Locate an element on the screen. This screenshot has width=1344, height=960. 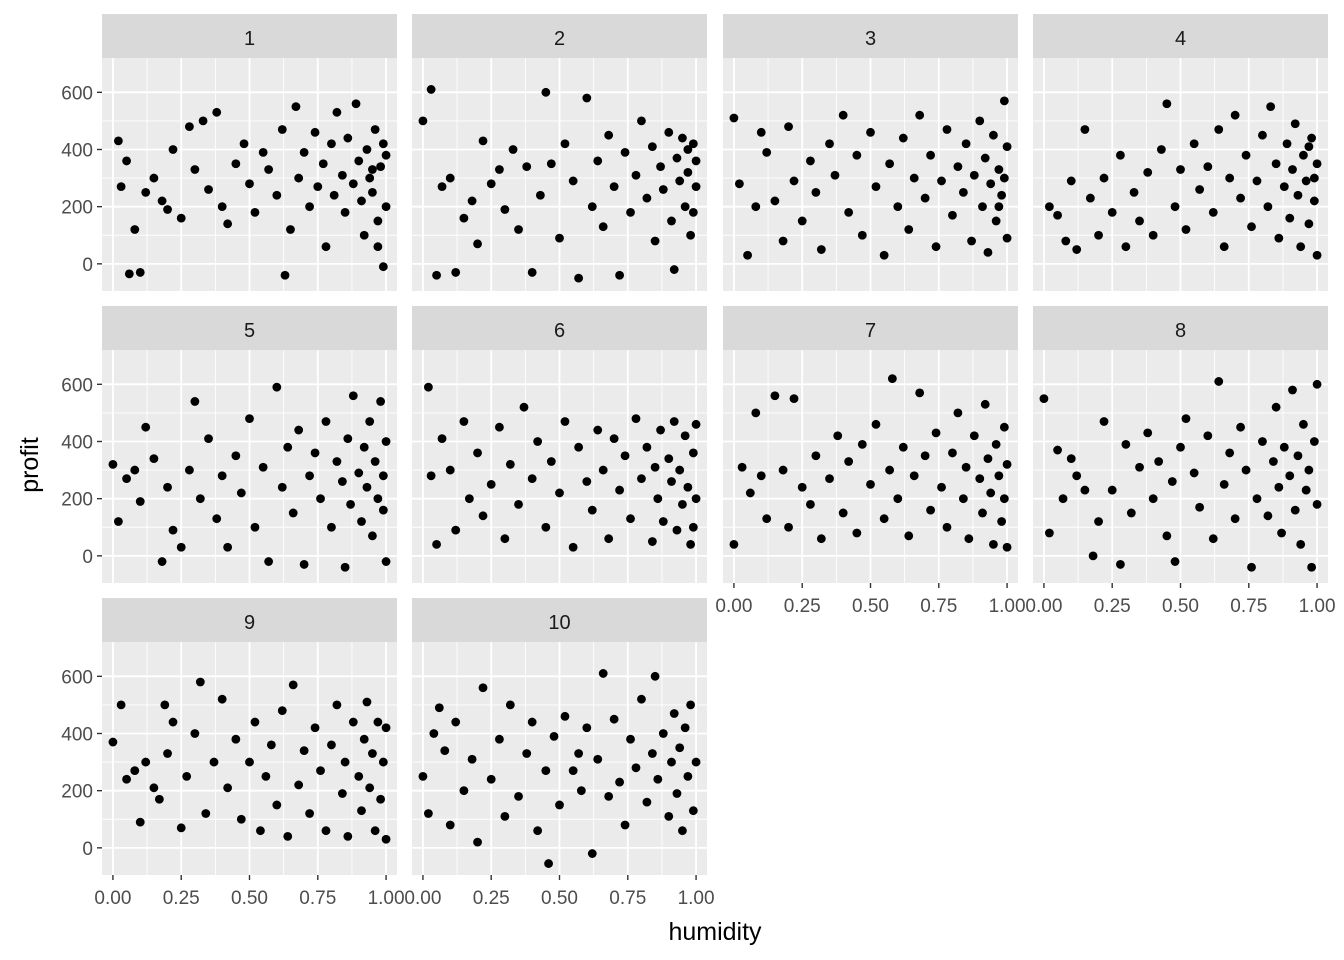
y-axis-label: profit is located at coordinates (30, 465).